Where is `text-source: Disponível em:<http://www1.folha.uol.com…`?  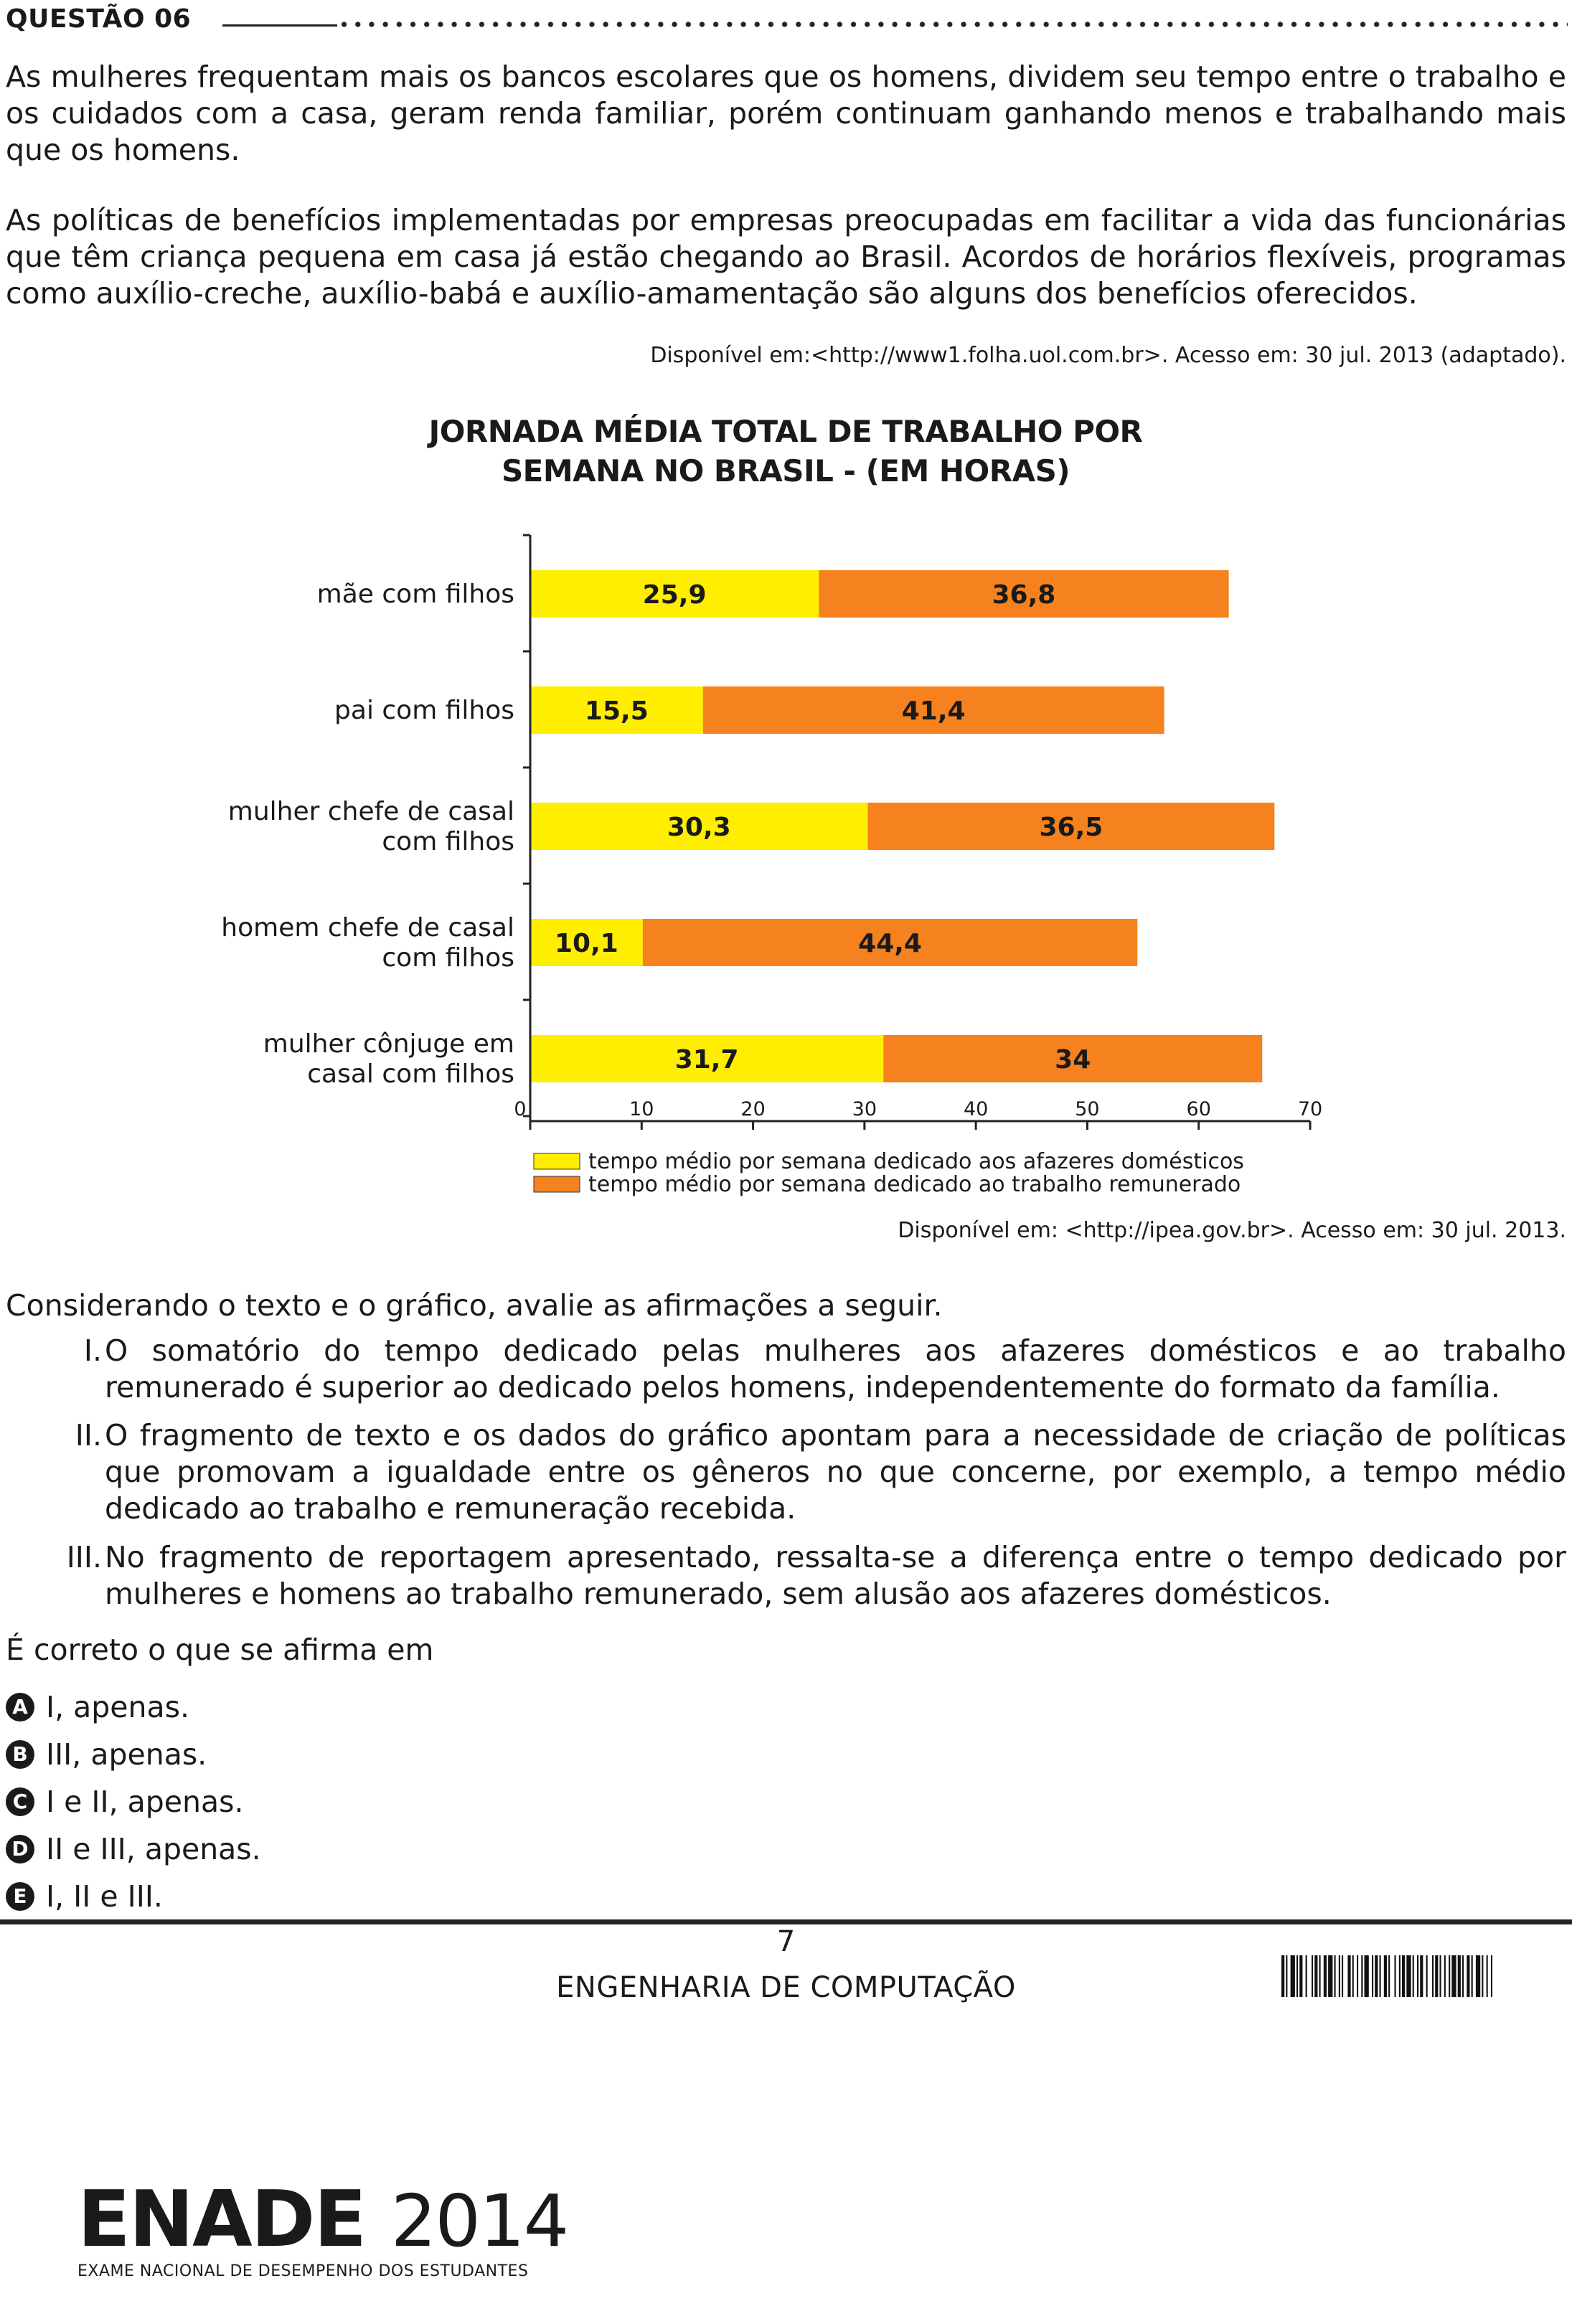 text-source: Disponível em:<http://www1.folha.uol.com… is located at coordinates (1108, 355).